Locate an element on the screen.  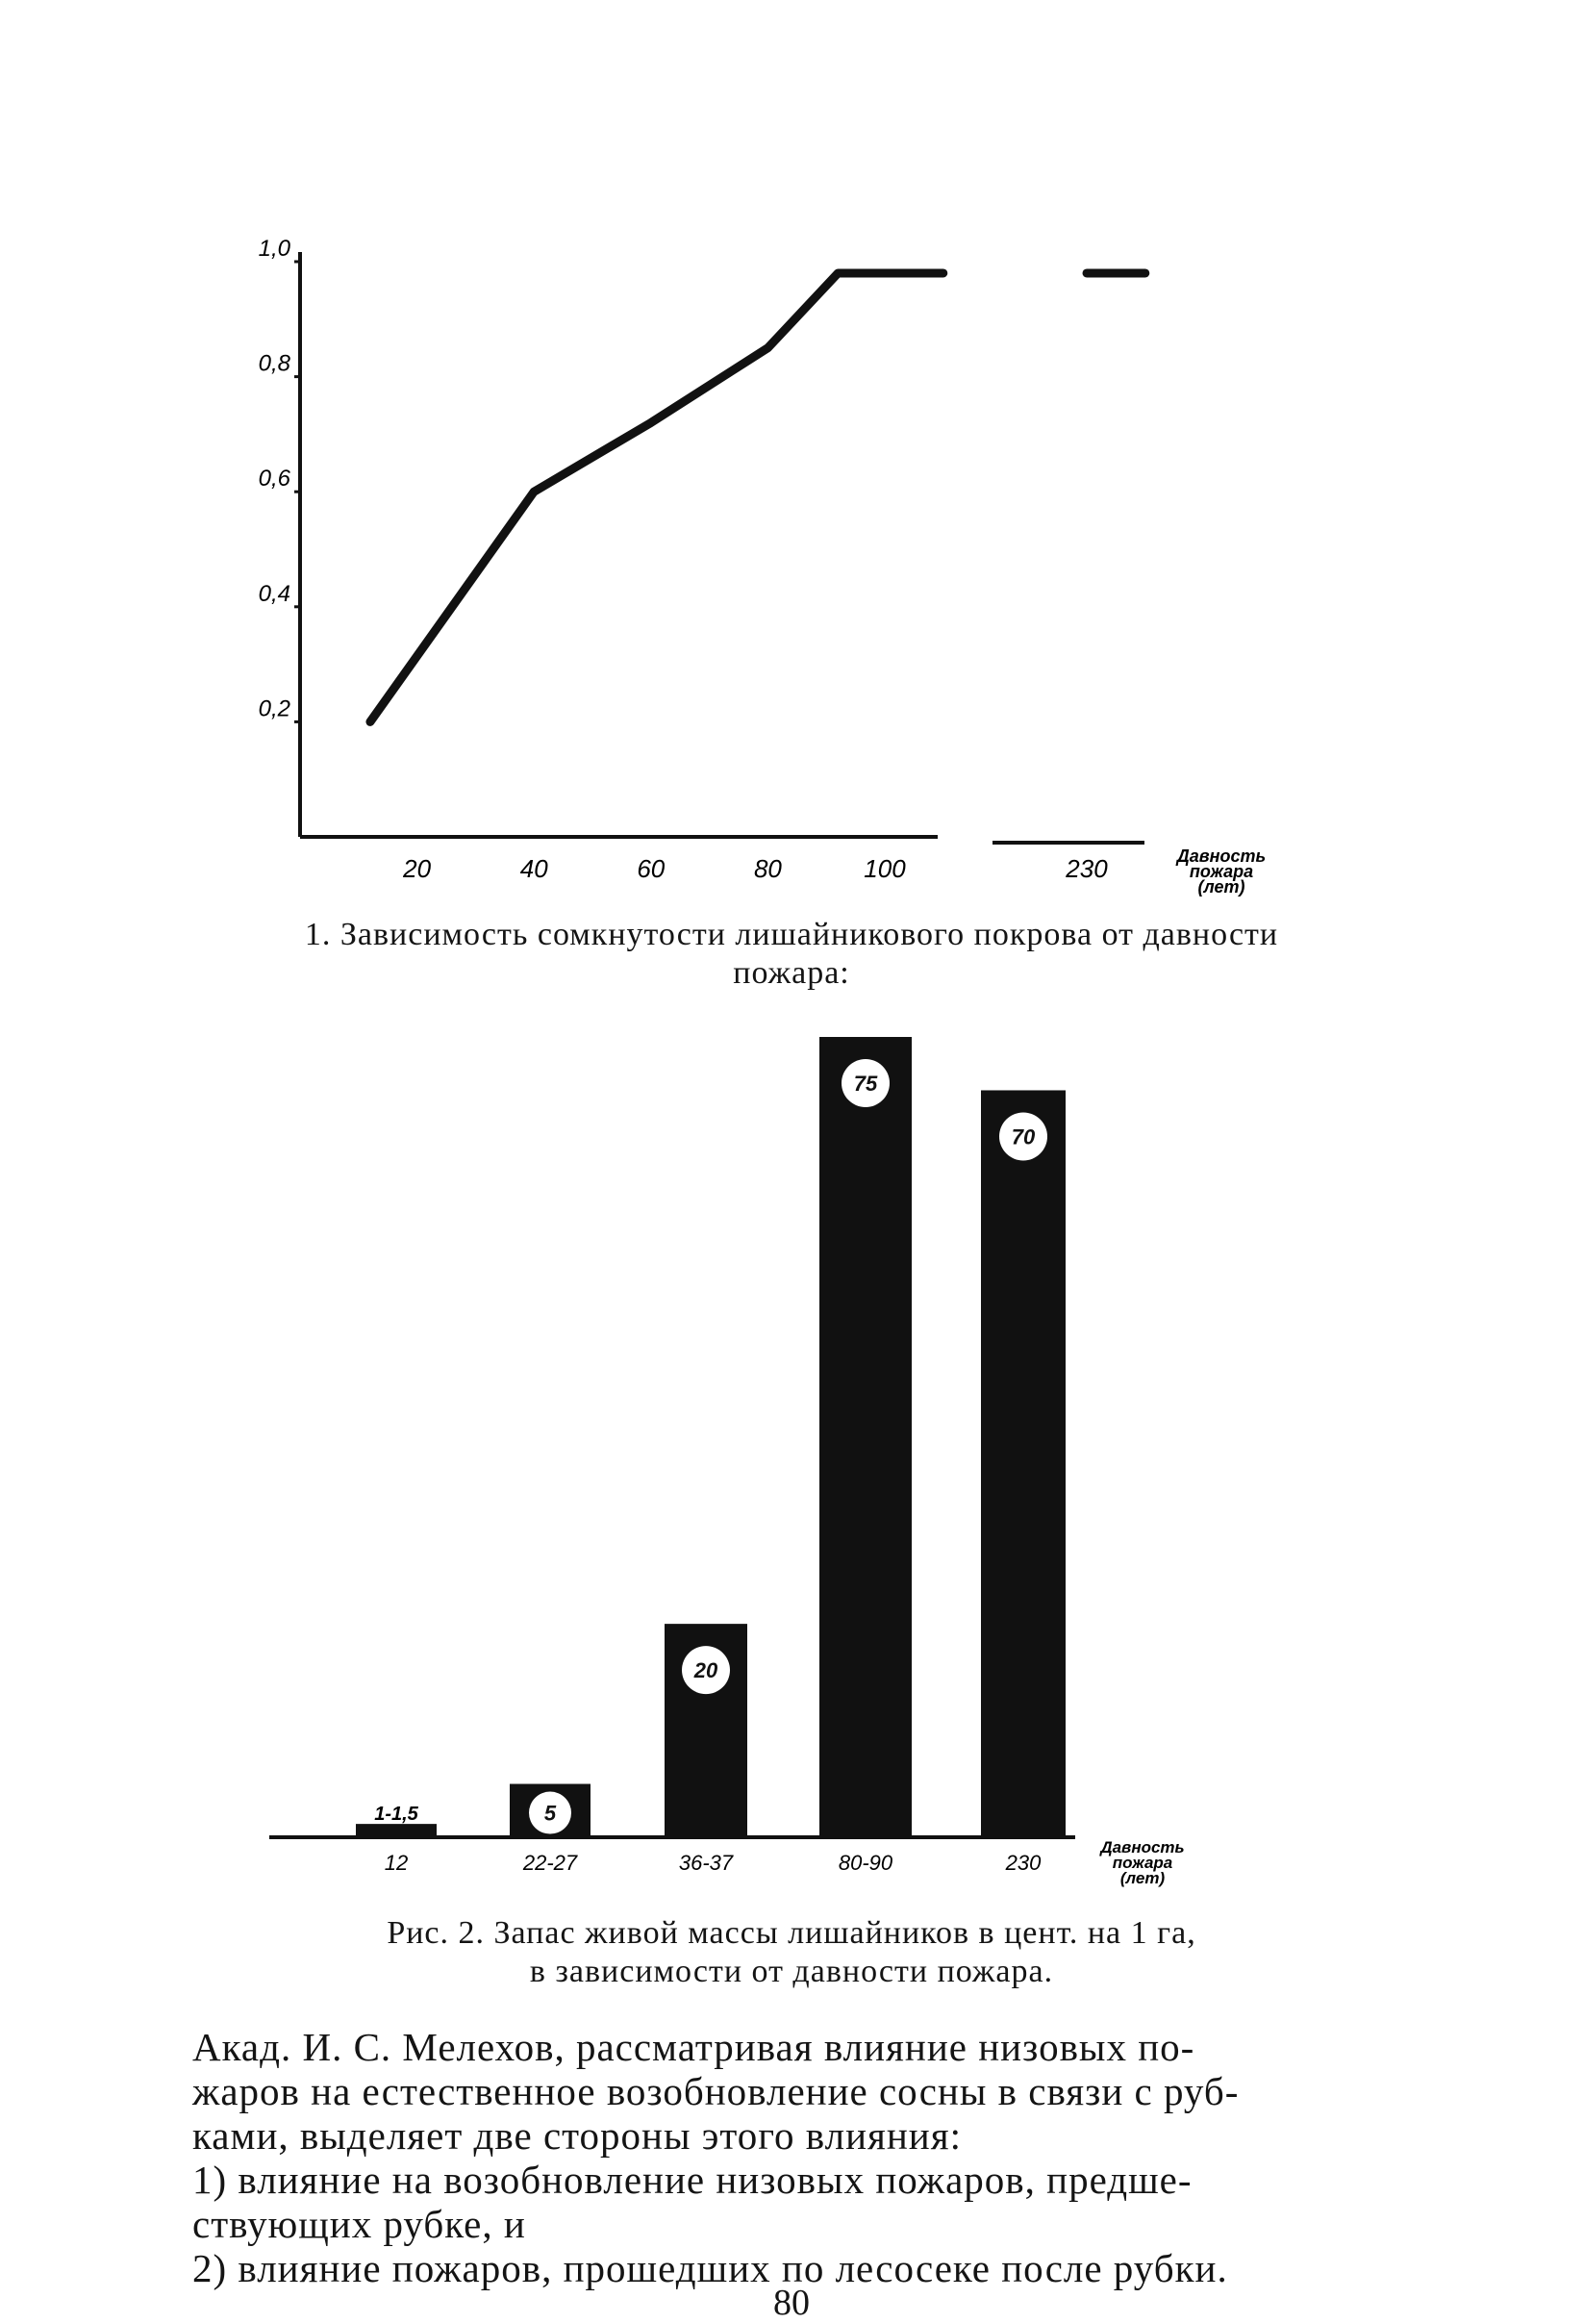
x-tick-label: 22-27 is located at coordinates (550, 1863).